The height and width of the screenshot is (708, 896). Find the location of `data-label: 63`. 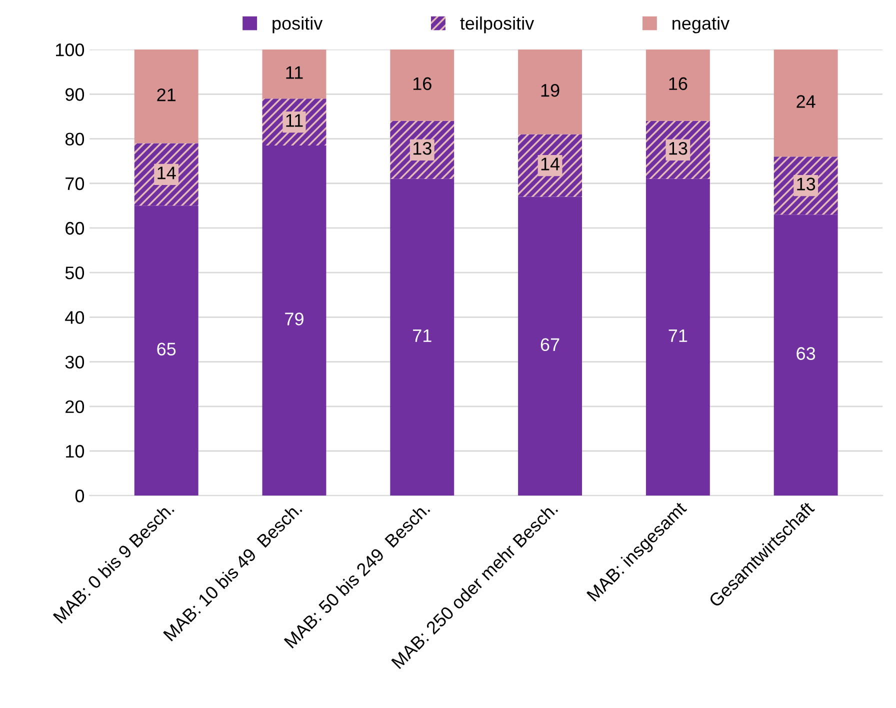

data-label: 63 is located at coordinates (806, 353).